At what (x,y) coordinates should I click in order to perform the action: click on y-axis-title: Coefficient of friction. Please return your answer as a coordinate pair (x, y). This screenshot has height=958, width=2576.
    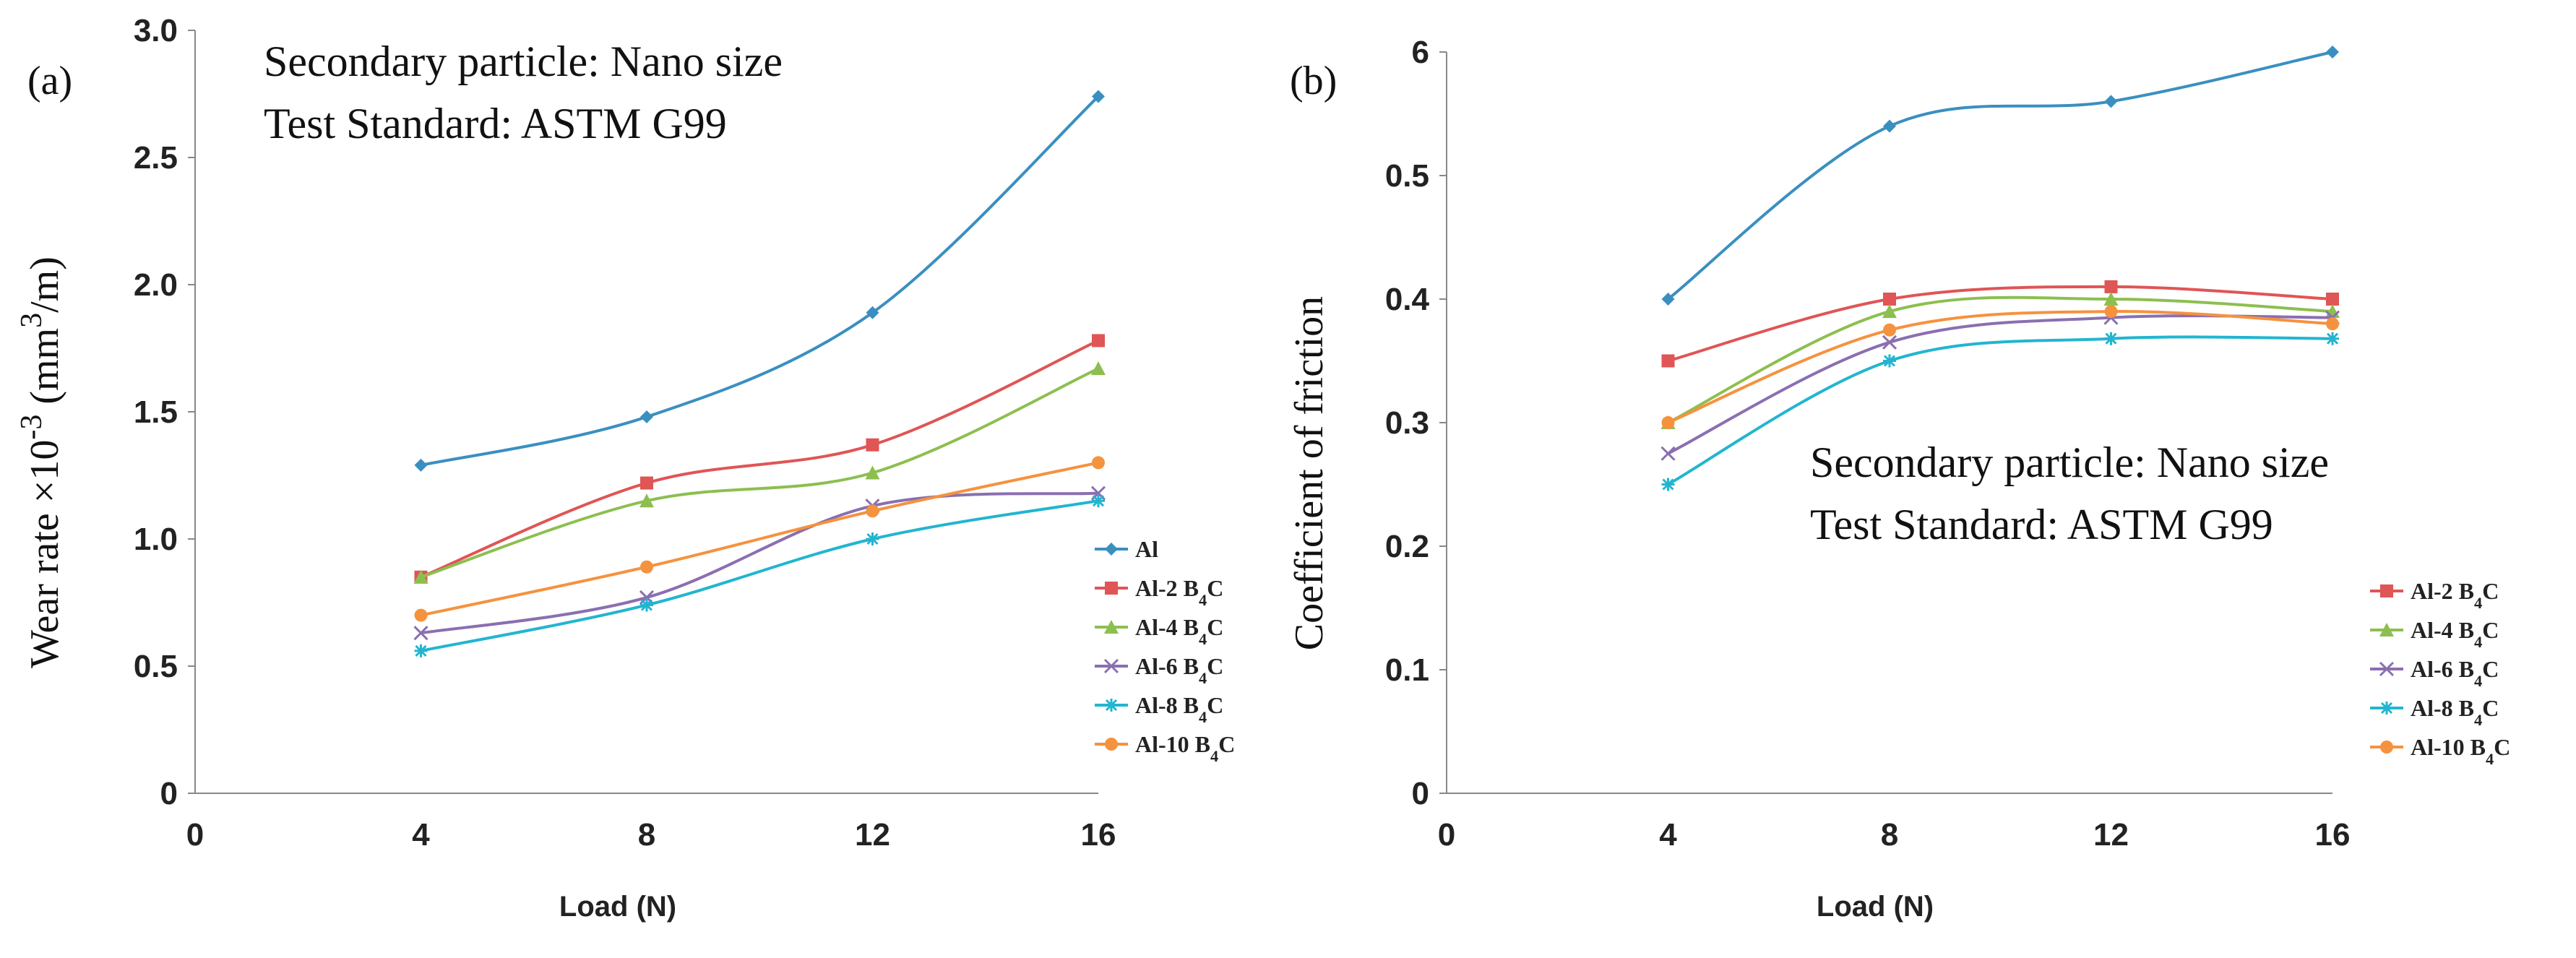
    Looking at the image, I should click on (1309, 473).